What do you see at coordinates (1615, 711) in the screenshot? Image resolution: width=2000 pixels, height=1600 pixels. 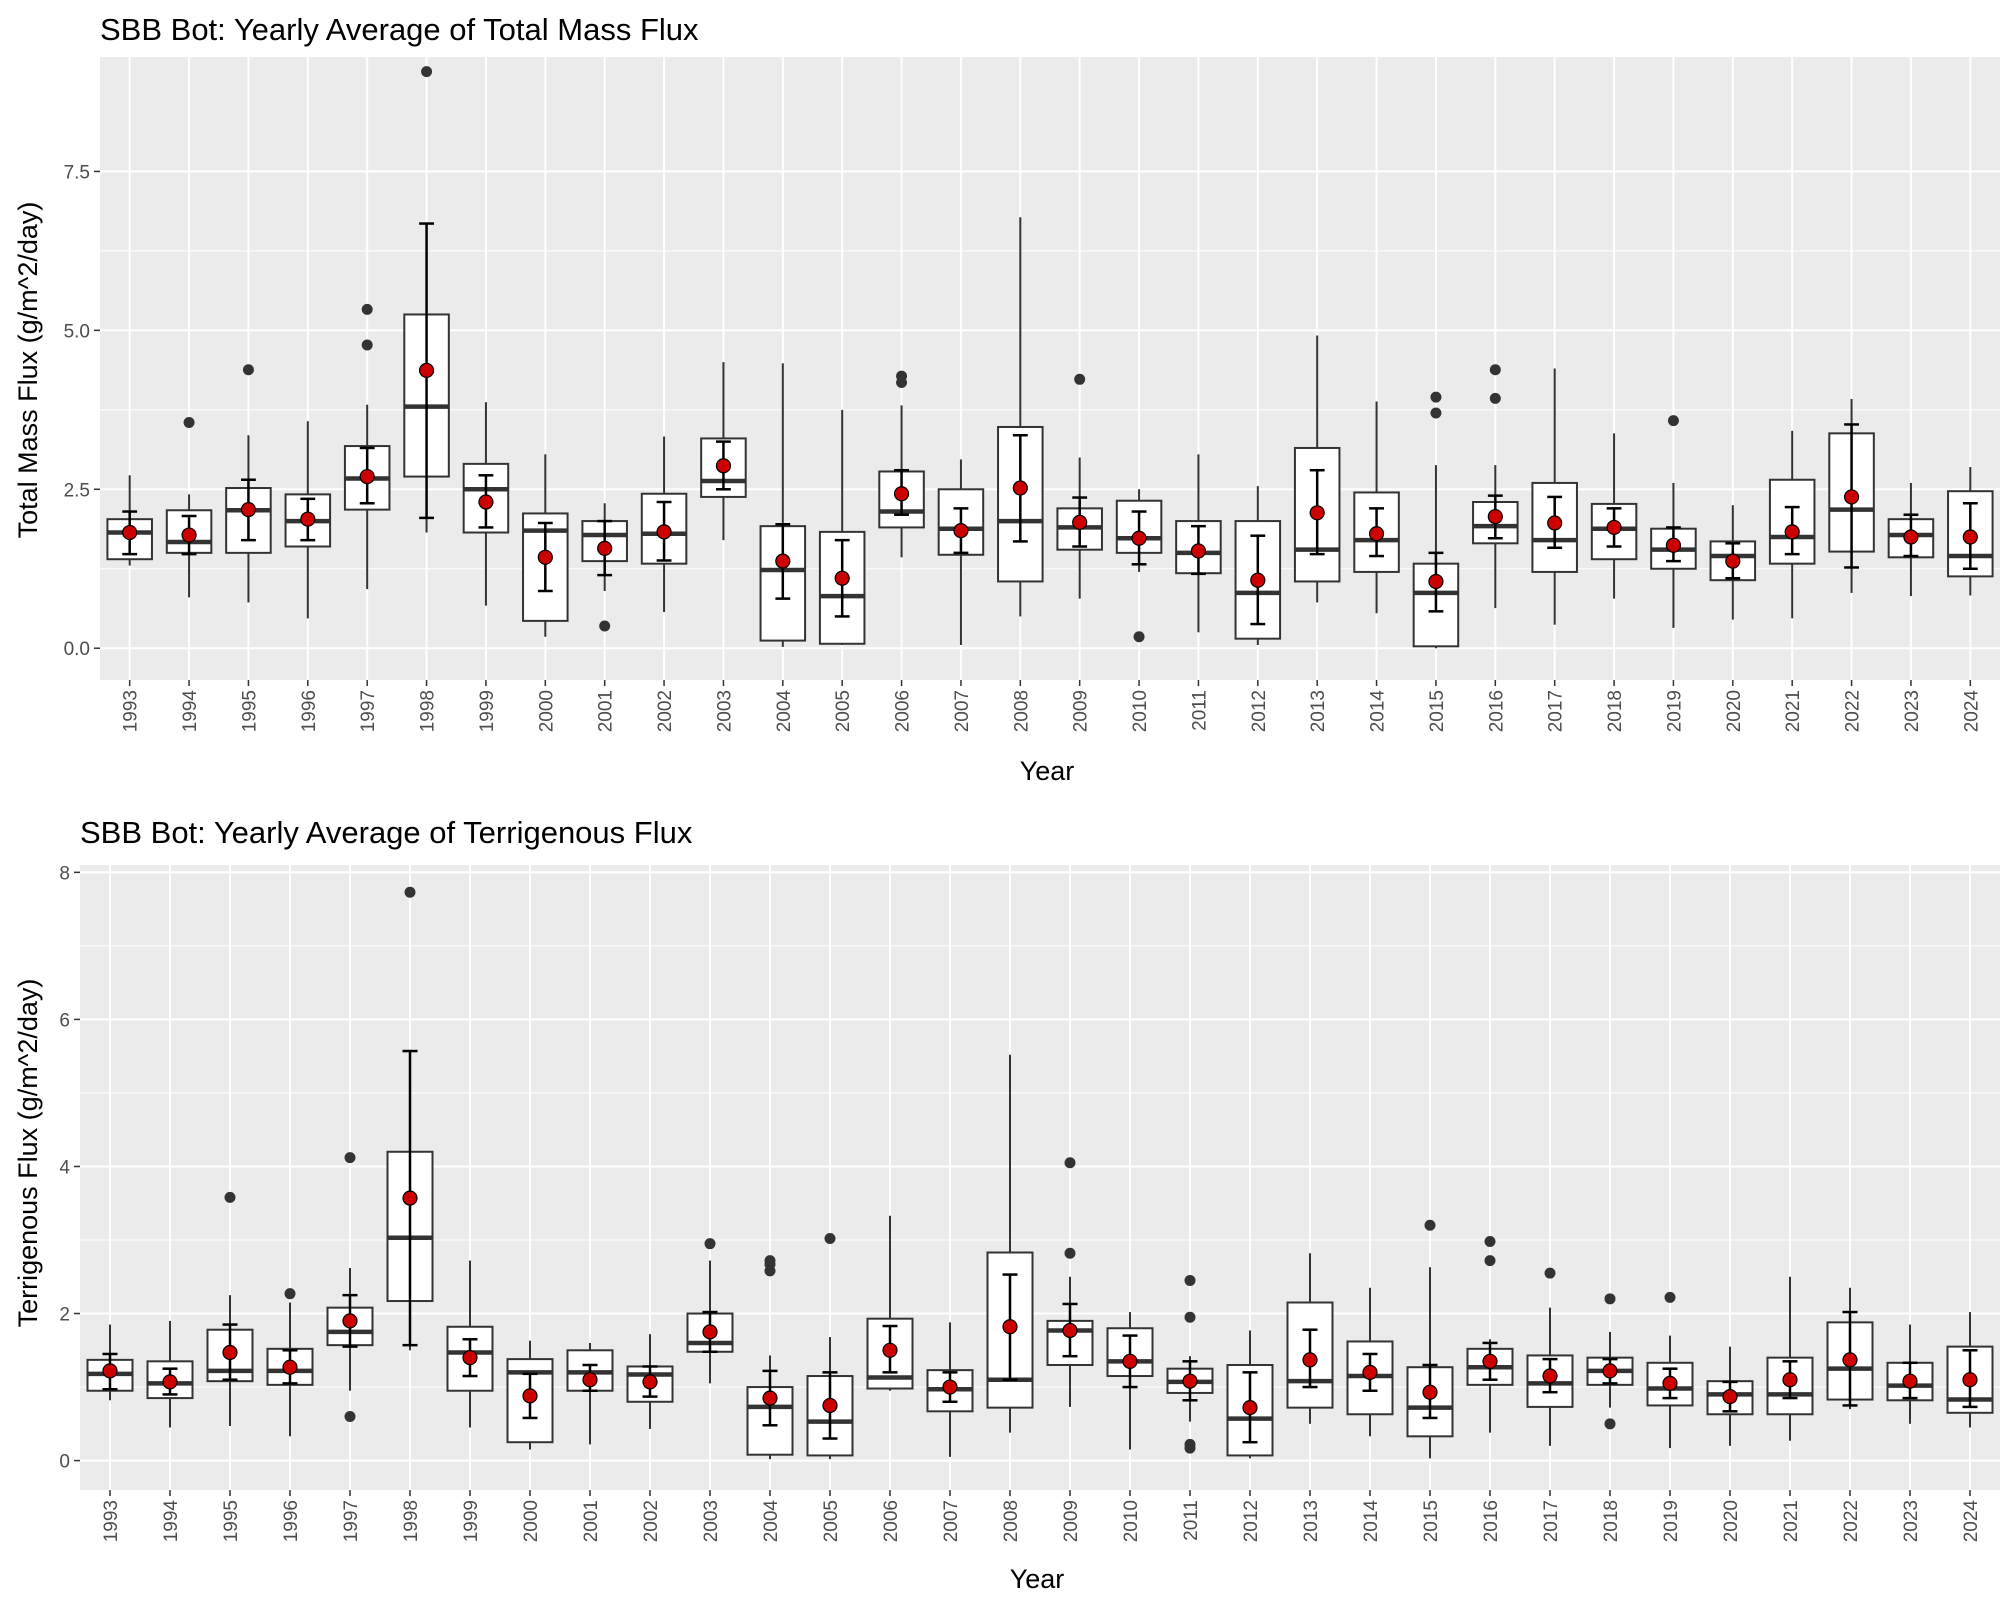 I see `x-tick-label: 2018` at bounding box center [1615, 711].